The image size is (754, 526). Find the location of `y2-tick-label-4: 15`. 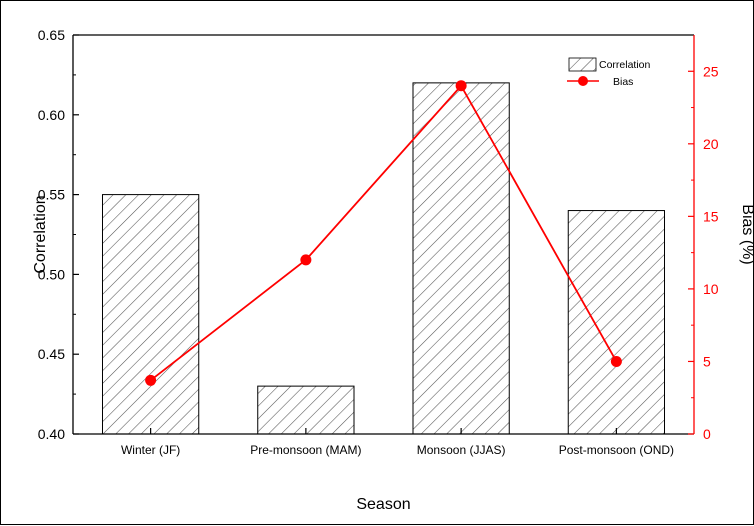

y2-tick-label-4: 15 is located at coordinates (711, 216).